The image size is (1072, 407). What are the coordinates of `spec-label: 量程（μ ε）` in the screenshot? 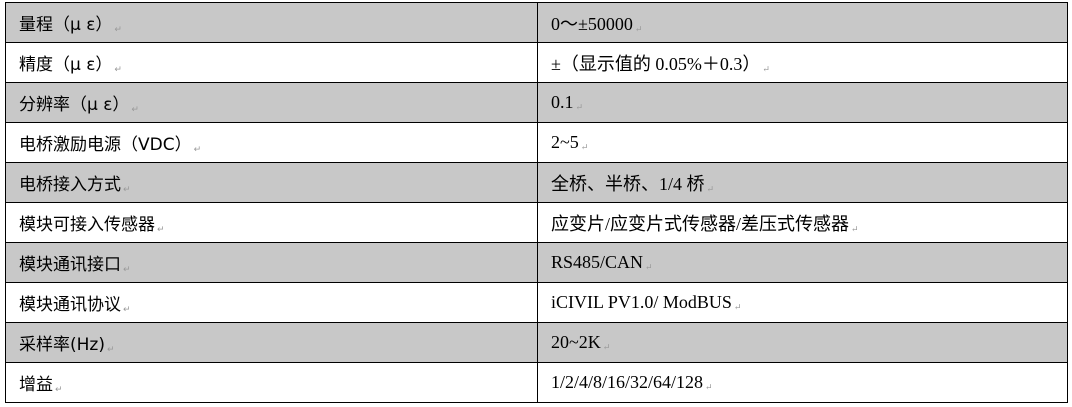 It's located at (66, 25).